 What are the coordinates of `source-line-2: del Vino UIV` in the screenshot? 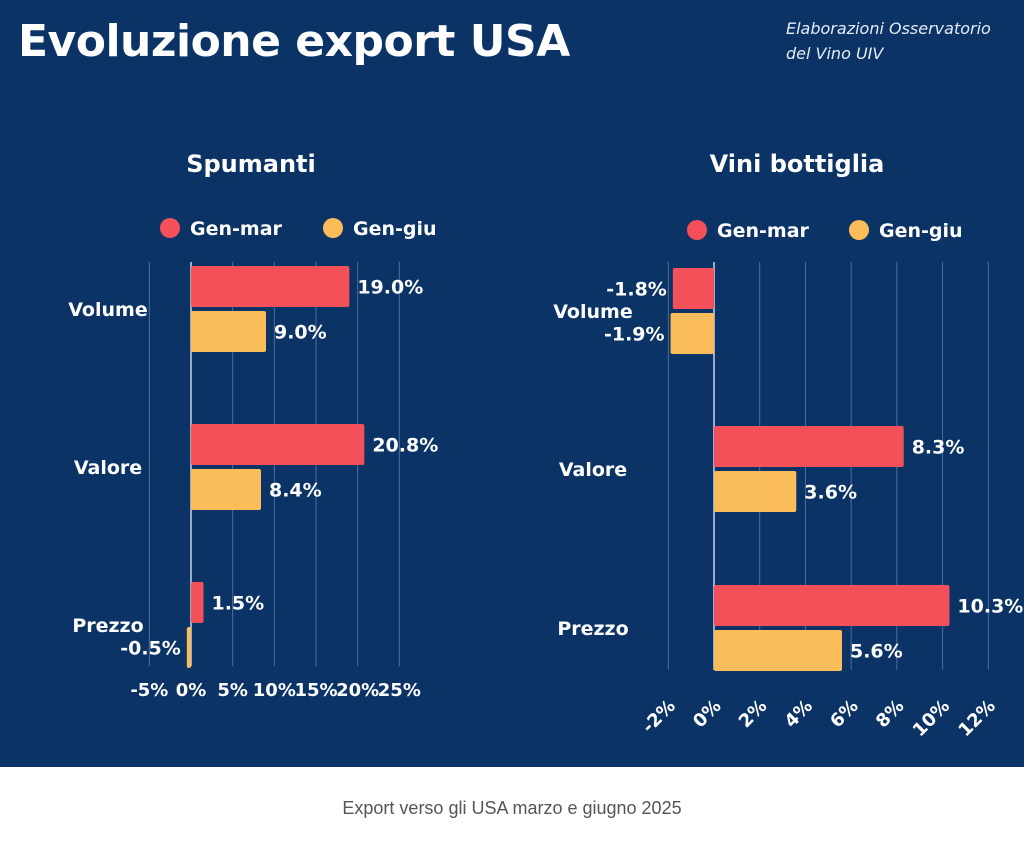 It's located at (835, 53).